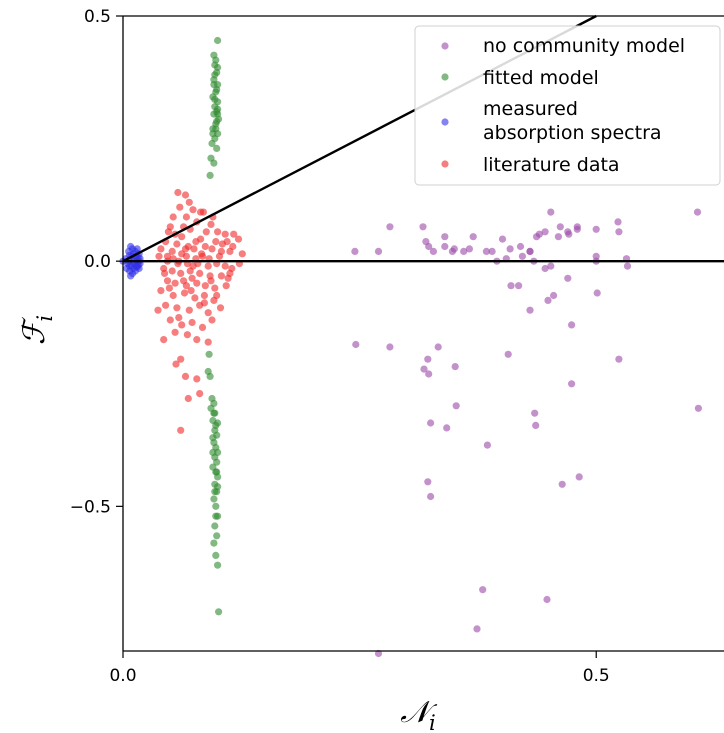  Describe the element at coordinates (530, 165) in the screenshot. I see `legend-item-literature-data: literature data` at that location.